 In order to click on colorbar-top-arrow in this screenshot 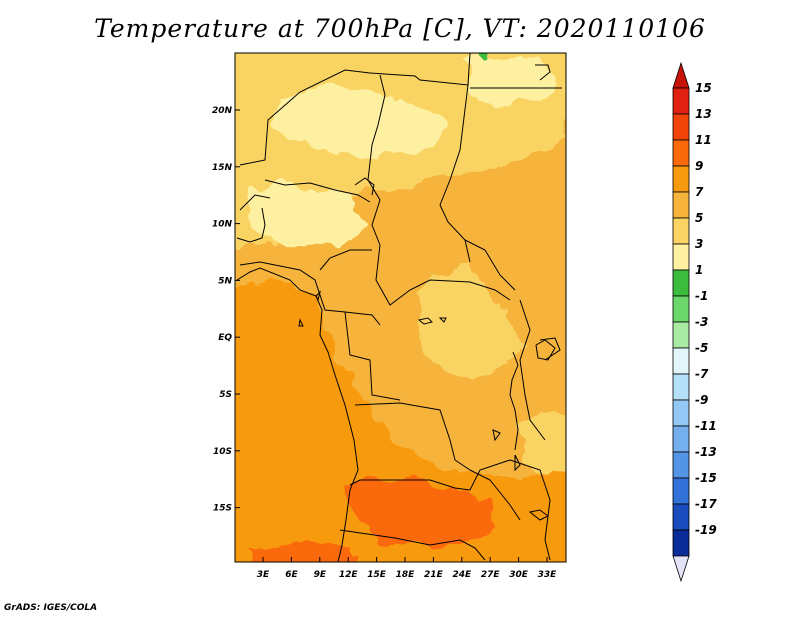, I will do `click(681, 75)`.